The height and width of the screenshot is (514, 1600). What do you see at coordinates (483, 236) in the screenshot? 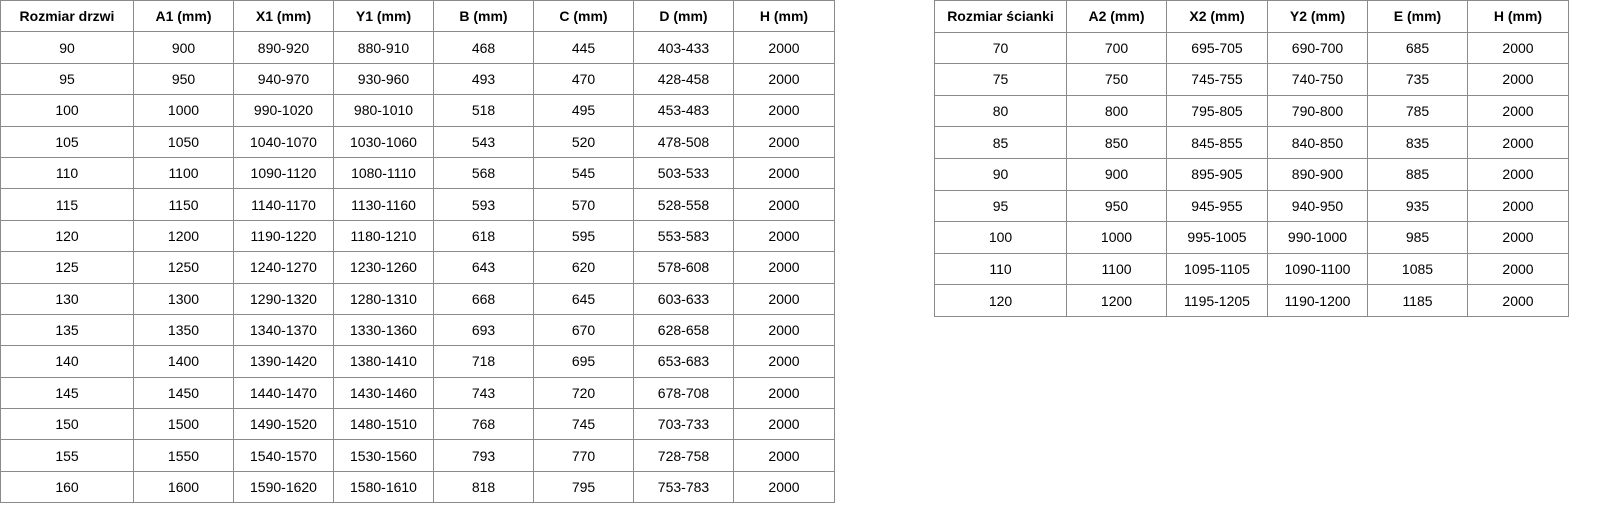
I see `table-cell: 618` at bounding box center [483, 236].